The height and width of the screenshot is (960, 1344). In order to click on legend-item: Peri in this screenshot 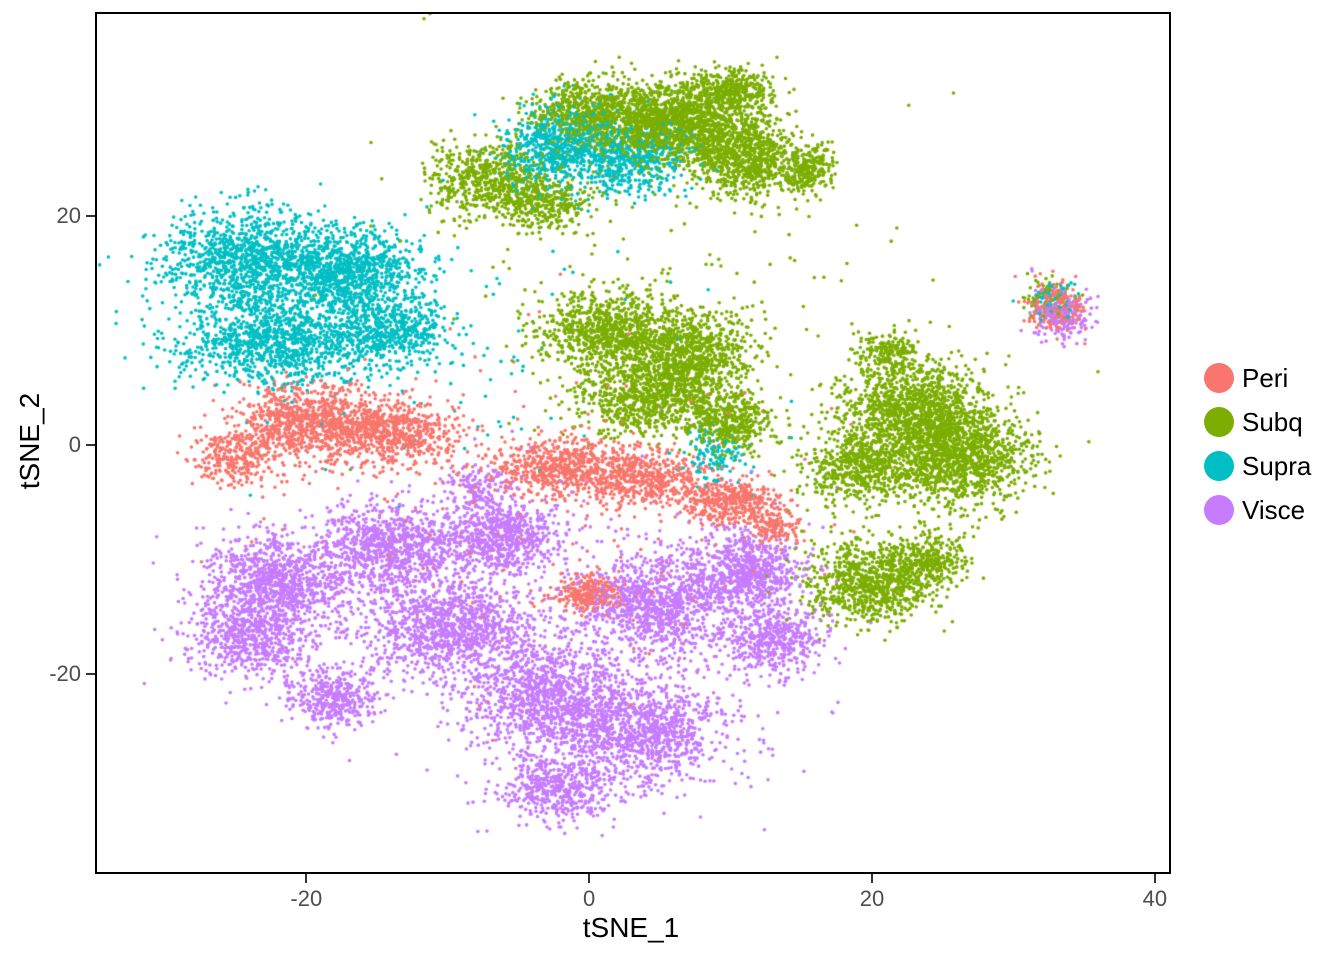, I will do `click(1257, 378)`.